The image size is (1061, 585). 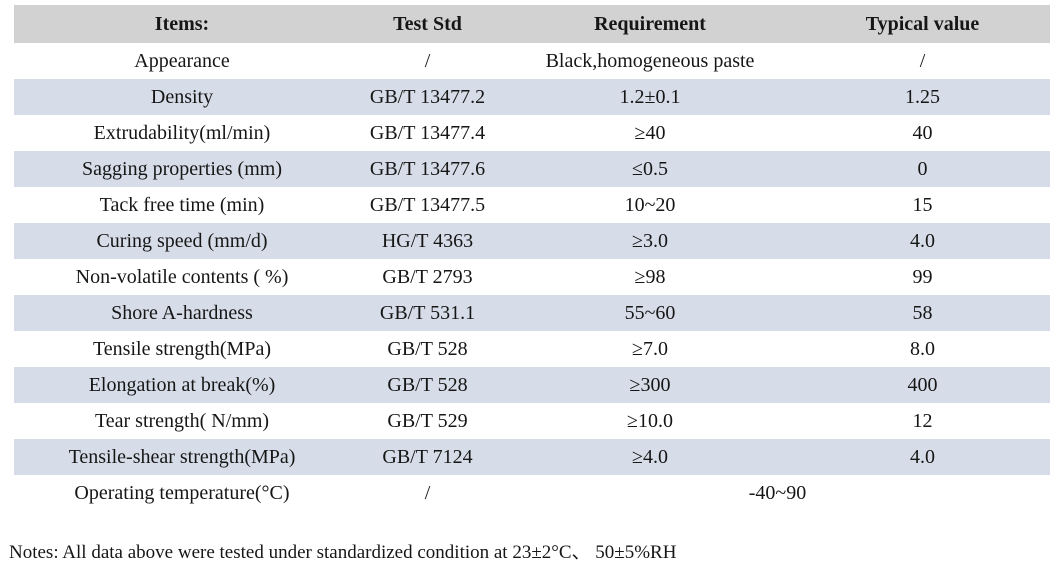 I want to click on cell-typical-value: /, so click(x=922, y=61).